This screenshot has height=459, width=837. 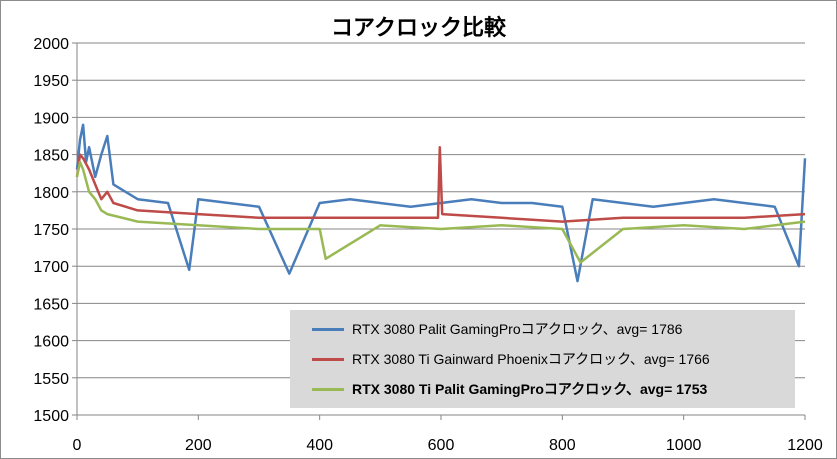 I want to click on y-tick-label-1800: 1800, so click(x=51, y=193).